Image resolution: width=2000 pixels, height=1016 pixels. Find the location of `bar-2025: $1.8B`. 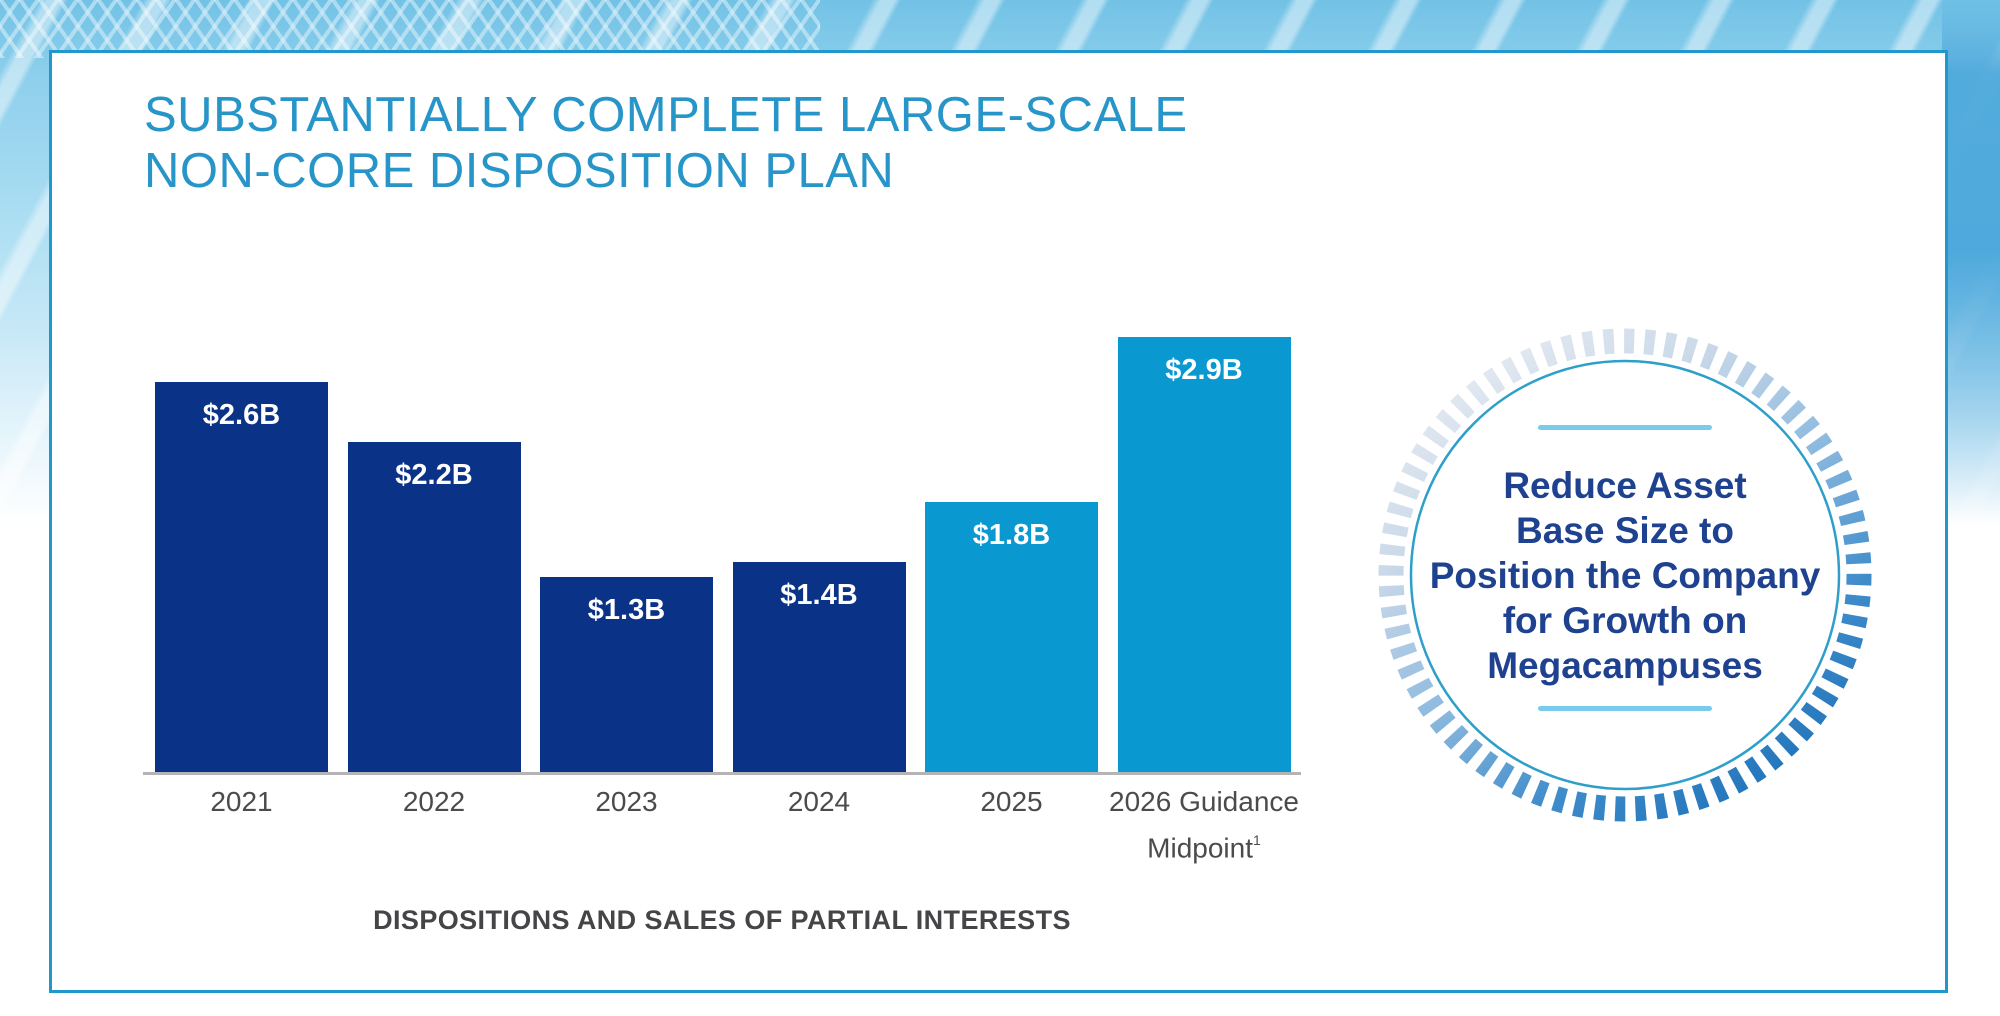

bar-2025: $1.8B is located at coordinates (1011, 637).